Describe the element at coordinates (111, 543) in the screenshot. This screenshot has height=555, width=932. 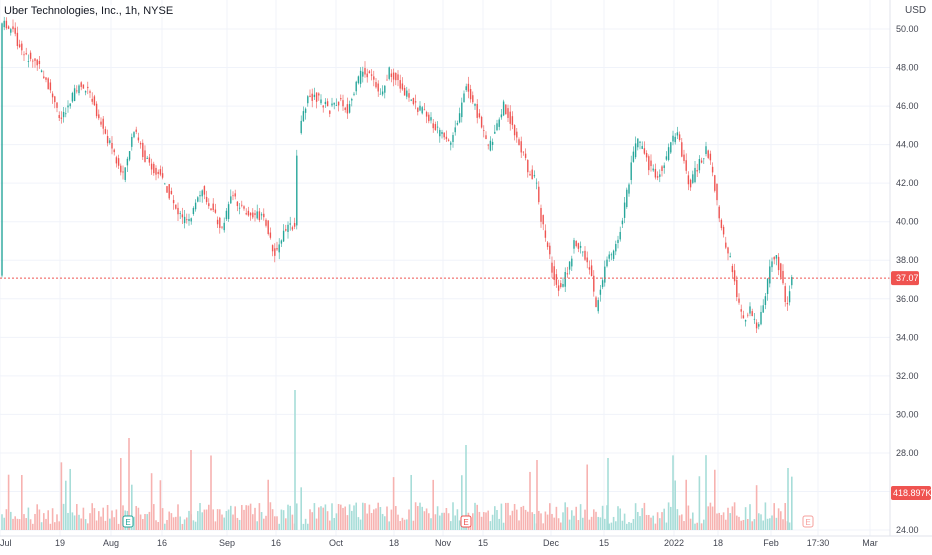
I see `time-tick-label: Aug` at that location.